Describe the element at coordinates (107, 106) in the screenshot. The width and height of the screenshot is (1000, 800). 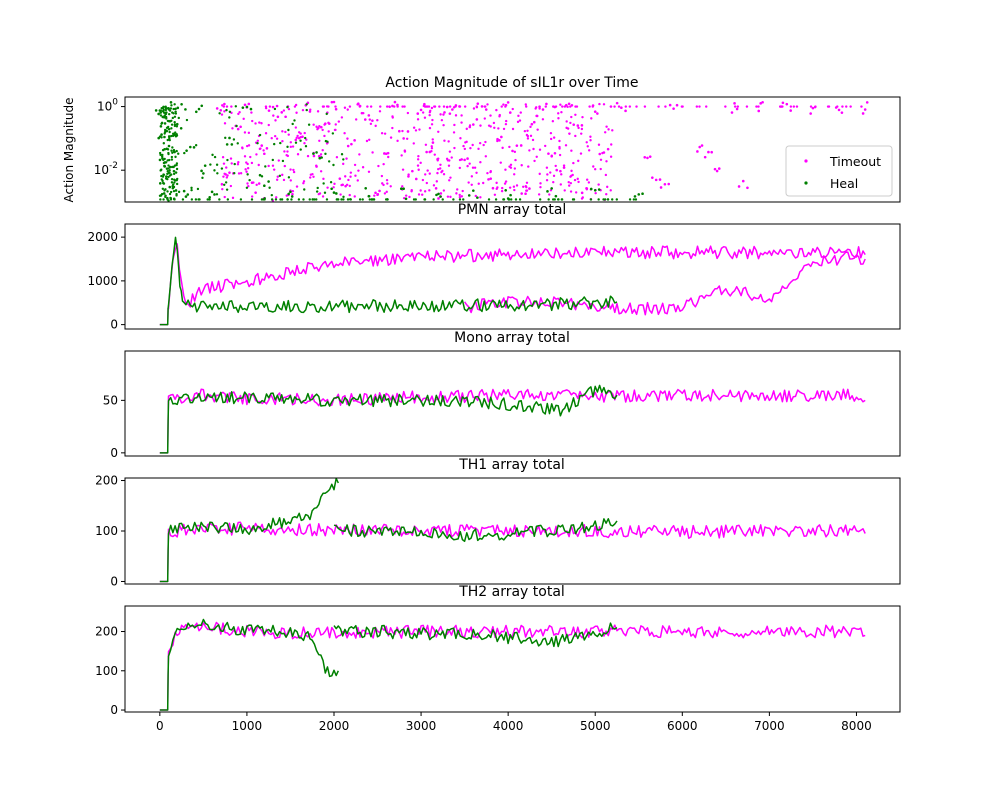
I see `y-tick-label: 100` at that location.